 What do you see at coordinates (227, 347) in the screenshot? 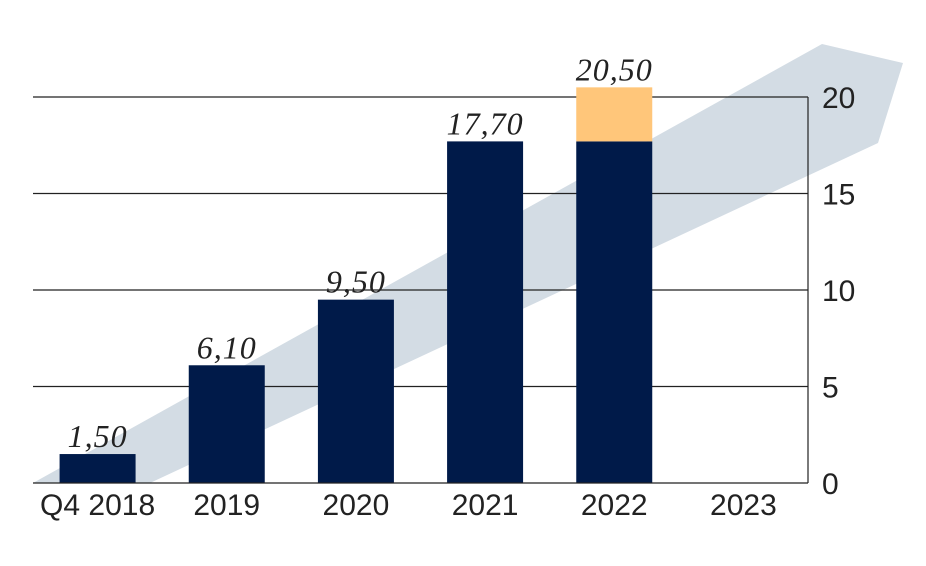
I see `bar-value-label: 6,10` at bounding box center [227, 347].